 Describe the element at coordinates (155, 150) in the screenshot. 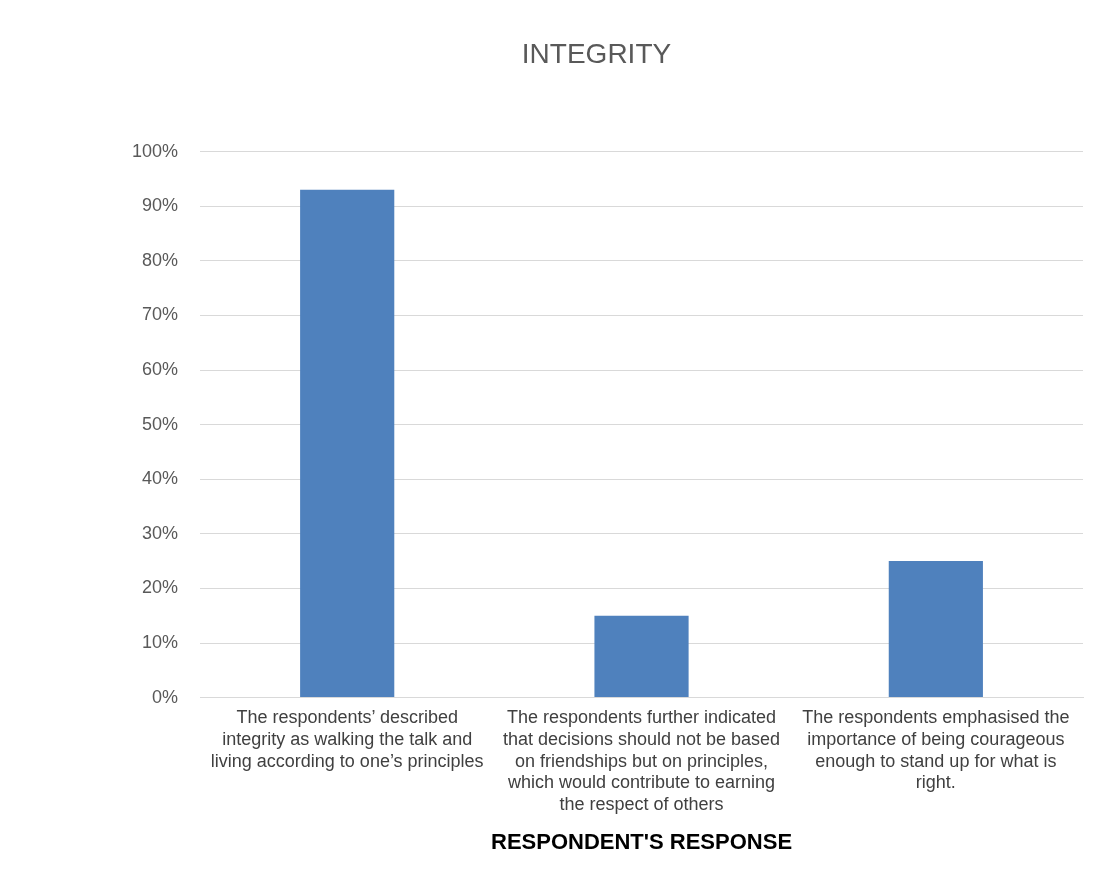

I see `y-tick-label: 100%` at that location.